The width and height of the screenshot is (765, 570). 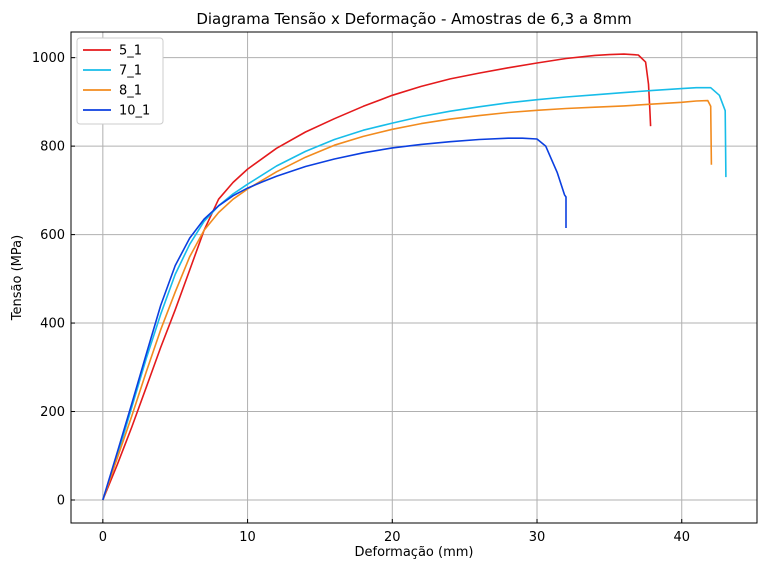 I want to click on x-axis-label: Deformação (mm), so click(x=414, y=552).